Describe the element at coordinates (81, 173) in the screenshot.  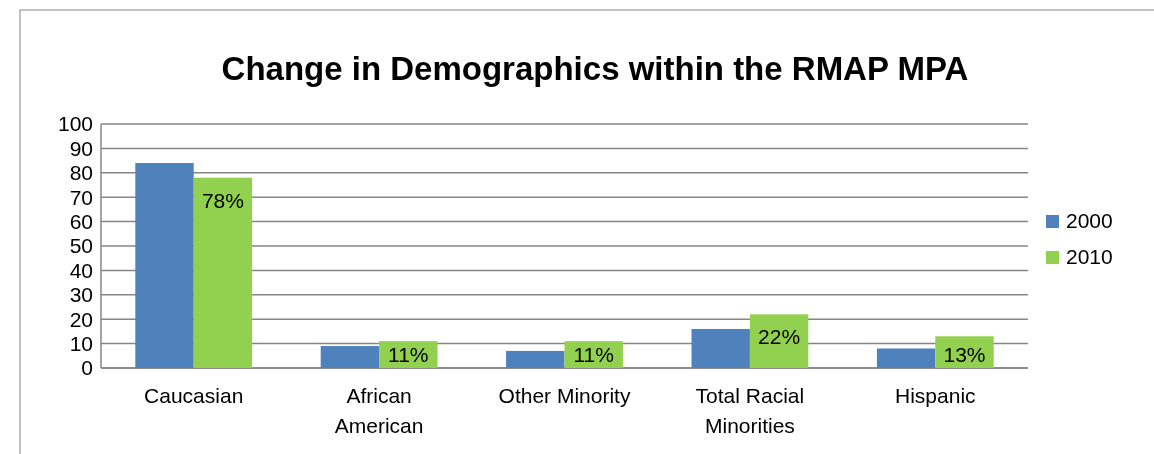
I see `y-tick-label: 80` at that location.